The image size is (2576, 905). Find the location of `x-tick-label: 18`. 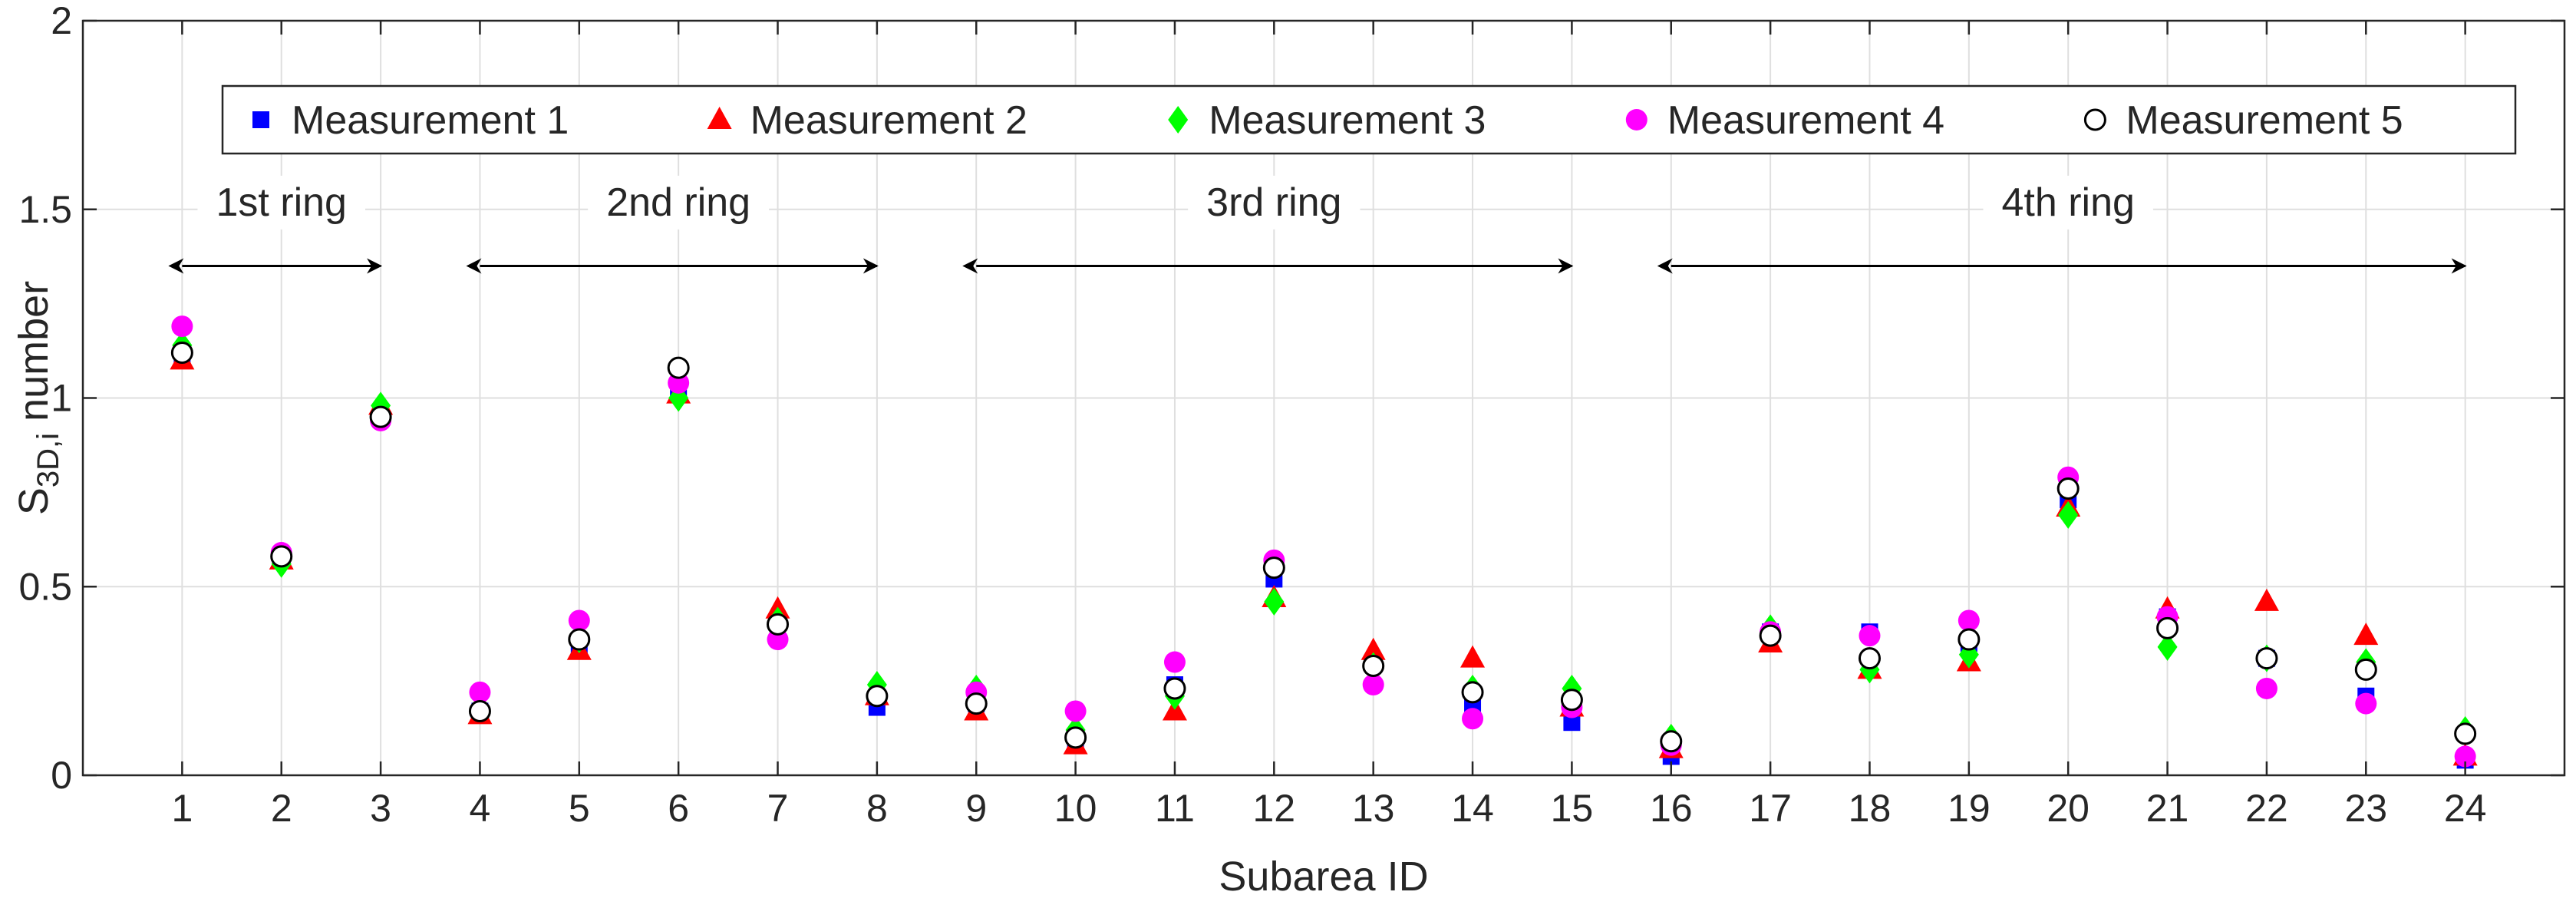

x-tick-label: 18 is located at coordinates (1870, 809).